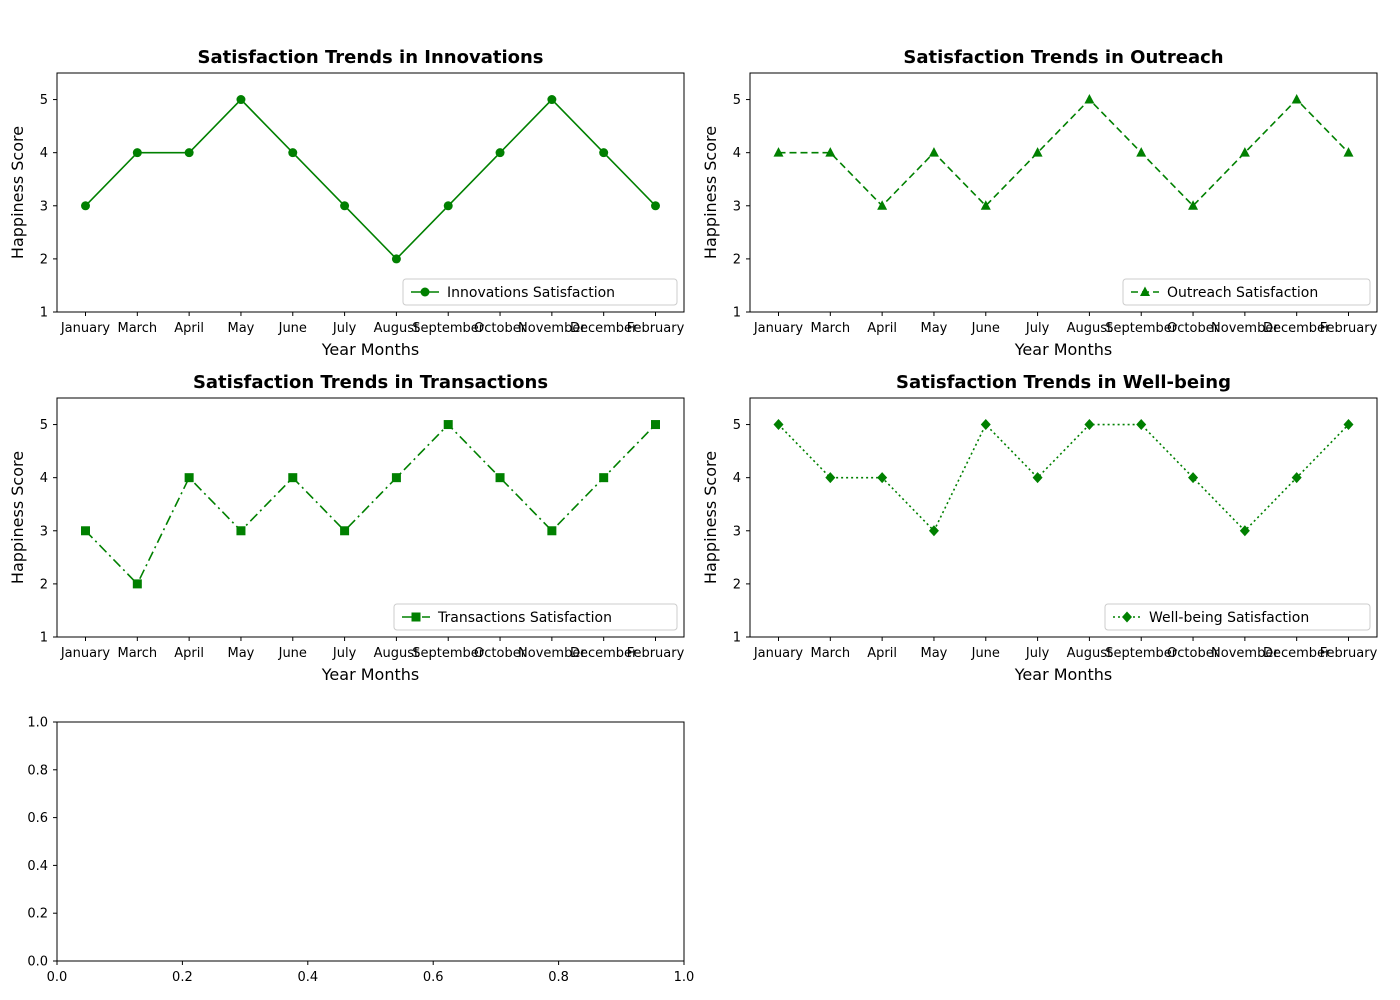  What do you see at coordinates (531, 293) in the screenshot?
I see `legend-label: Innovations Satisfaction` at bounding box center [531, 293].